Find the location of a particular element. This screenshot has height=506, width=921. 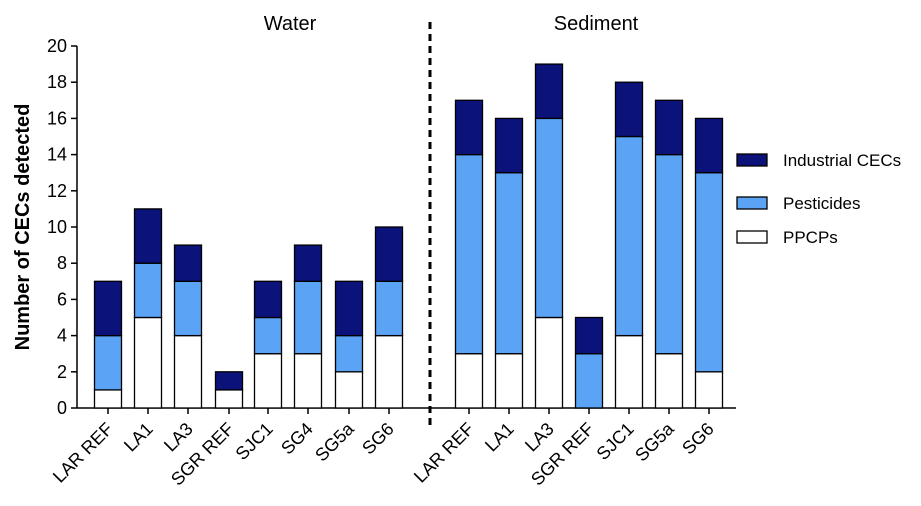

legend-label: Industrial CECs is located at coordinates (842, 160).